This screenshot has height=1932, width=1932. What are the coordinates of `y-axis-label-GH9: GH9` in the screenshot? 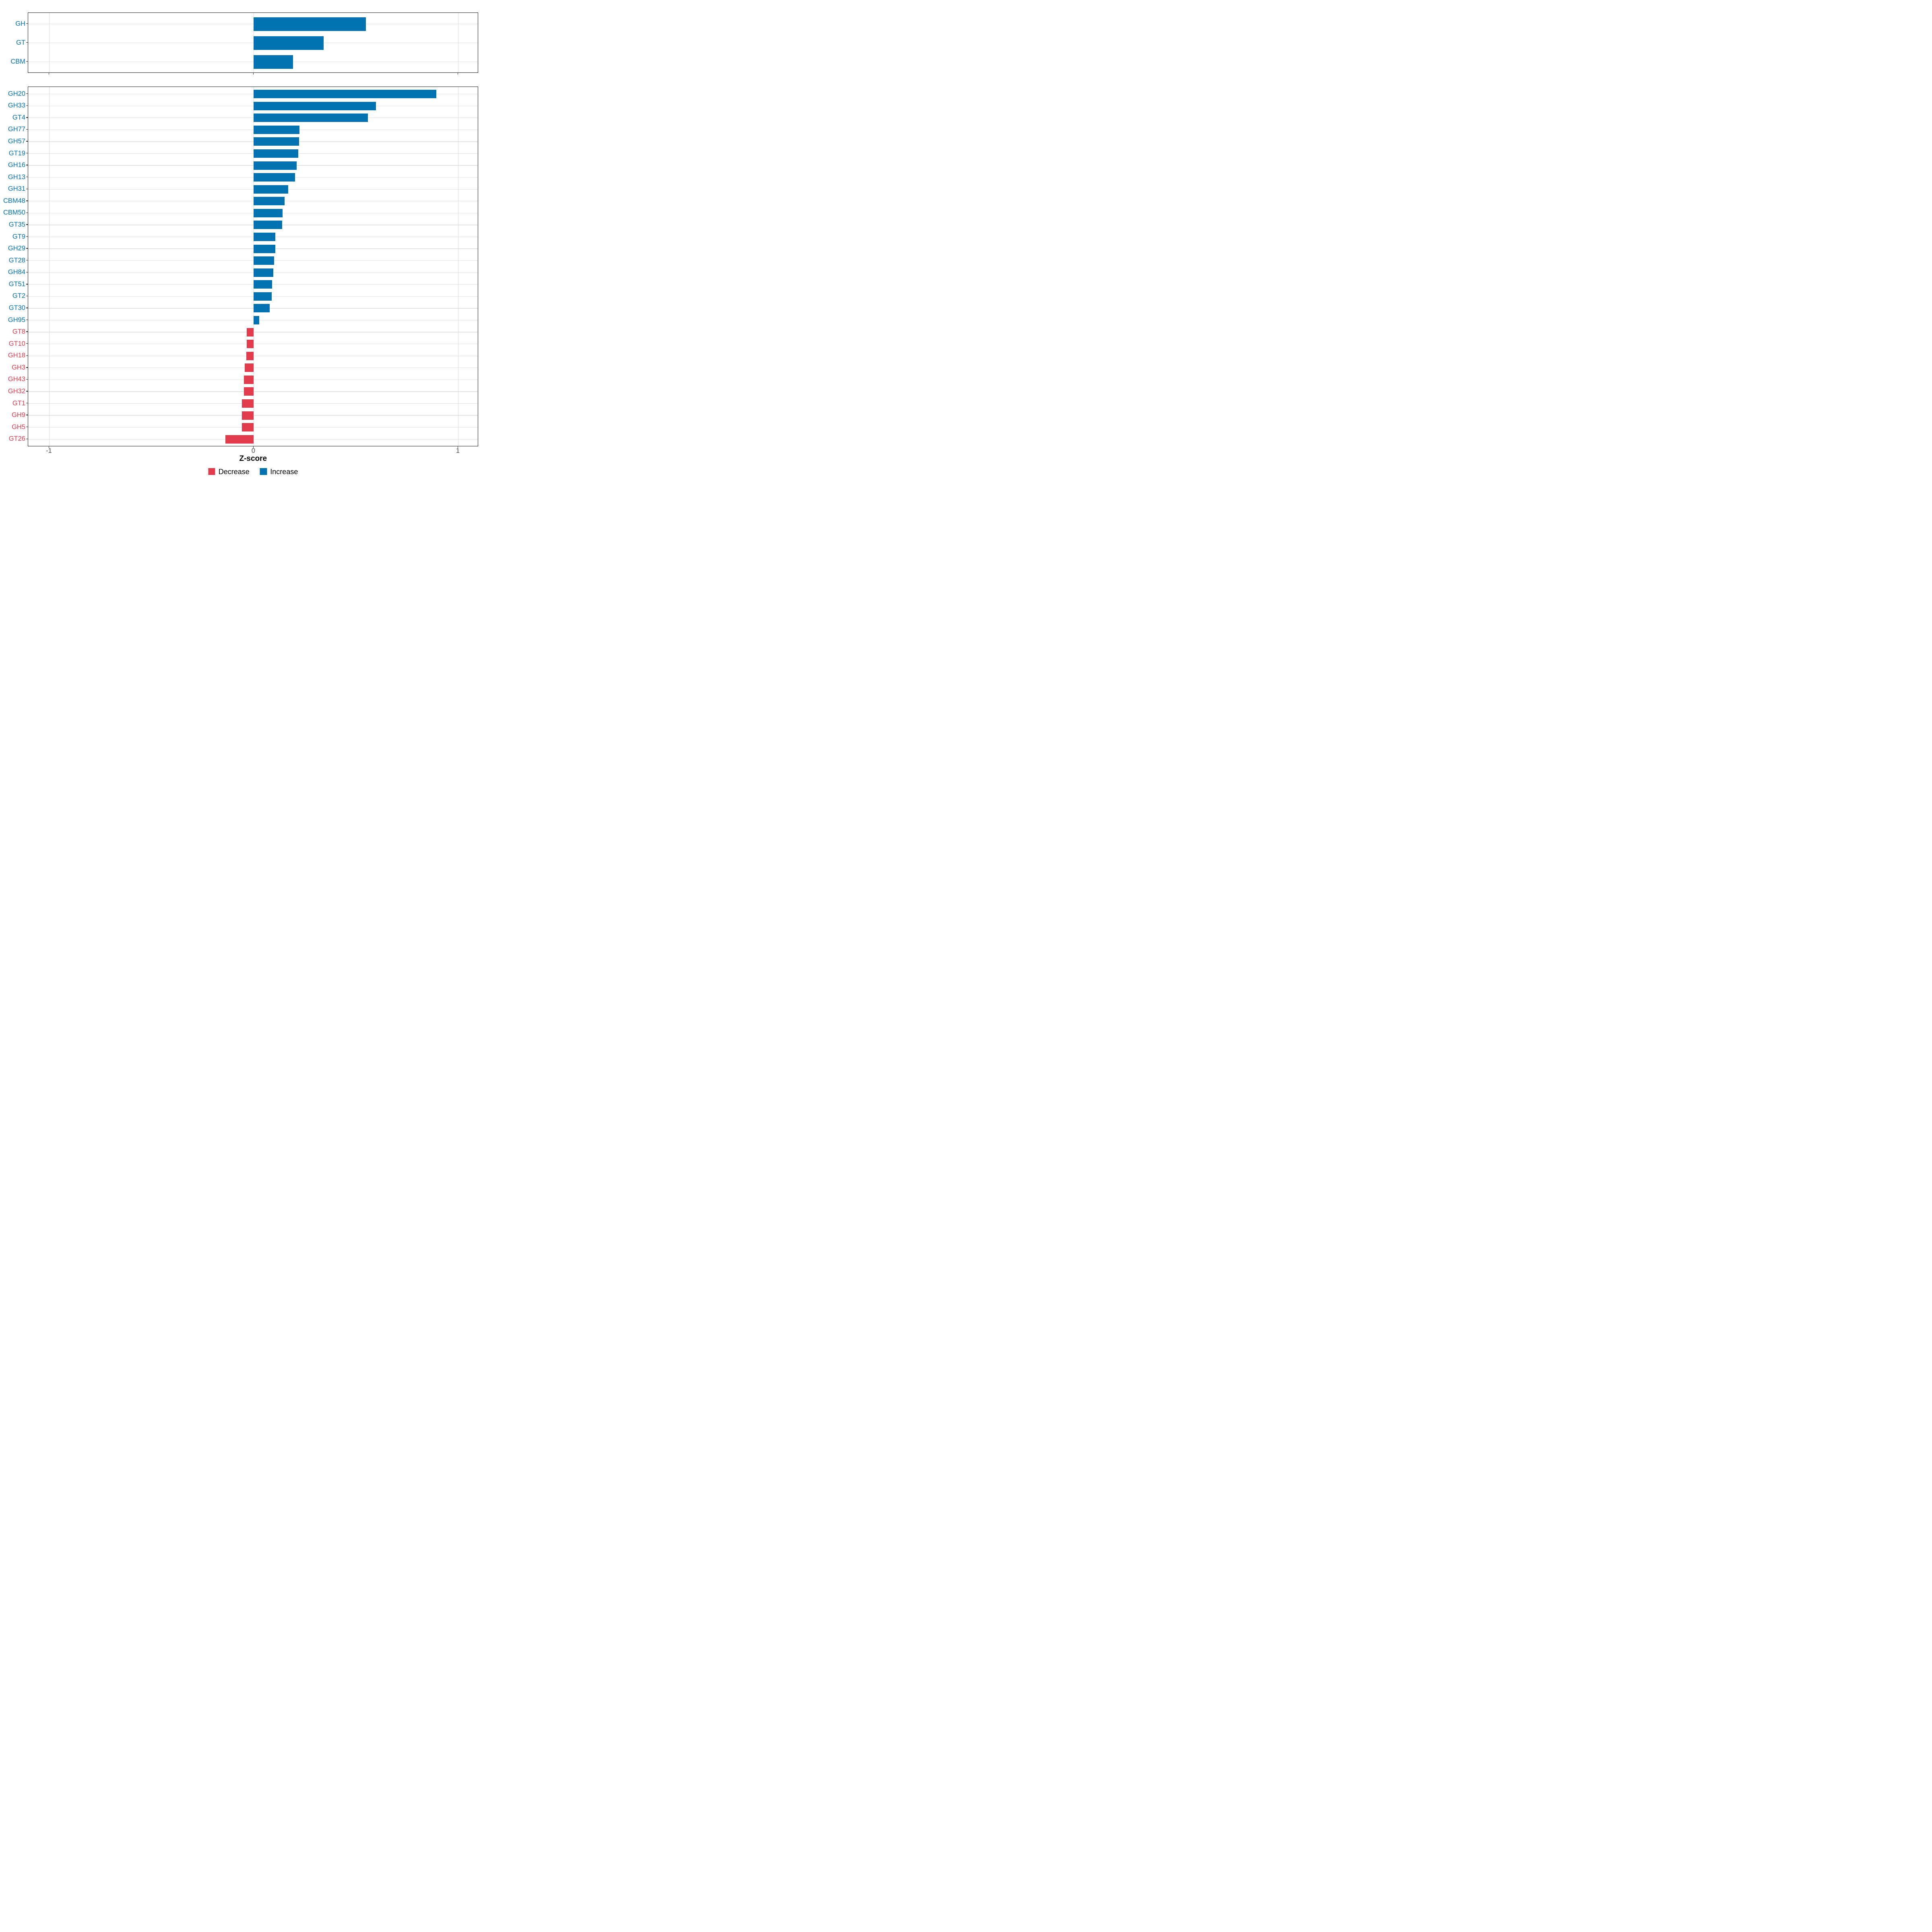 It's located at (18, 415).